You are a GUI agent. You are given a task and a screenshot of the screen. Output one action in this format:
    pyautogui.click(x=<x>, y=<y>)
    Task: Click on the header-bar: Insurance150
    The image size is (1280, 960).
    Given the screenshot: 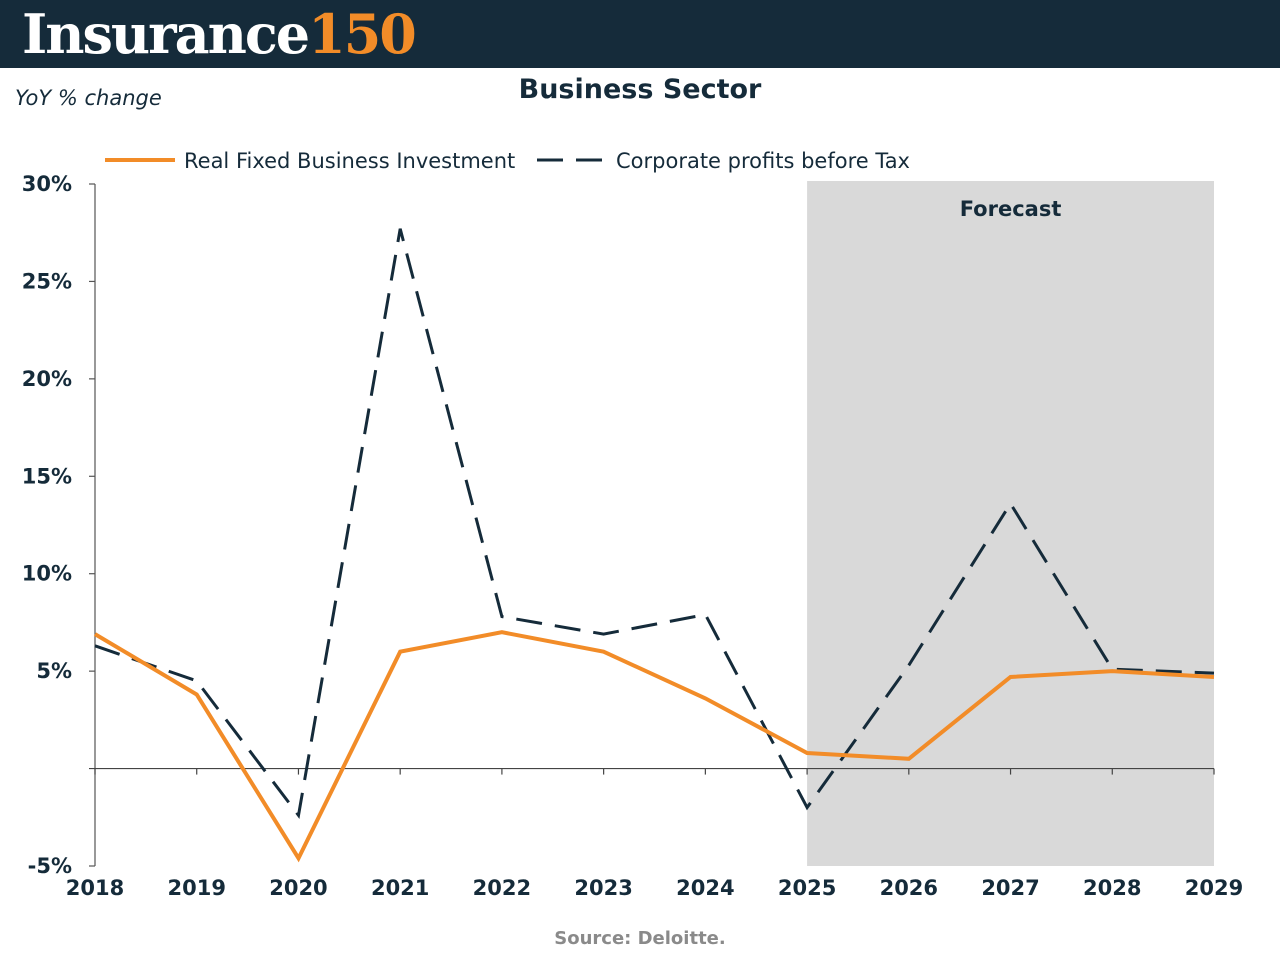 What is the action you would take?
    pyautogui.click(x=640, y=34)
    